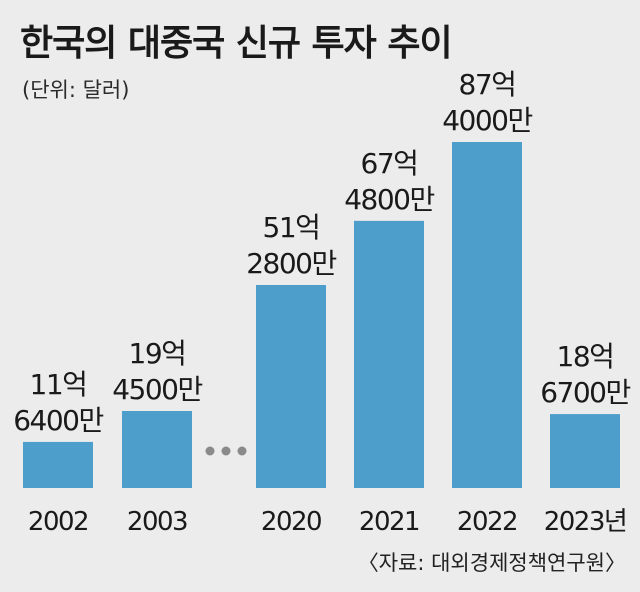  I want to click on value-label-2002-2: 6400만, so click(58, 420).